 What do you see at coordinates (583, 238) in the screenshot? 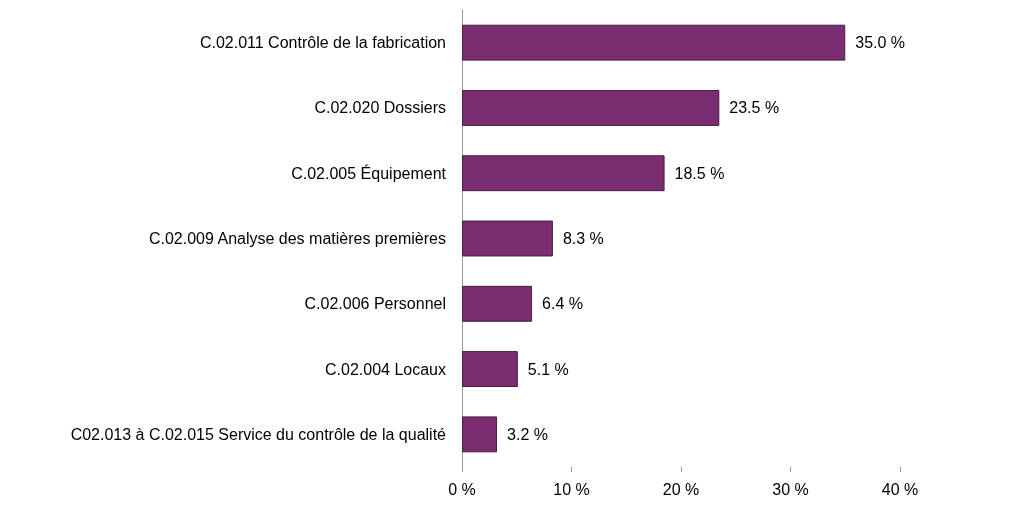
I see `data-label: 8.3 %` at bounding box center [583, 238].